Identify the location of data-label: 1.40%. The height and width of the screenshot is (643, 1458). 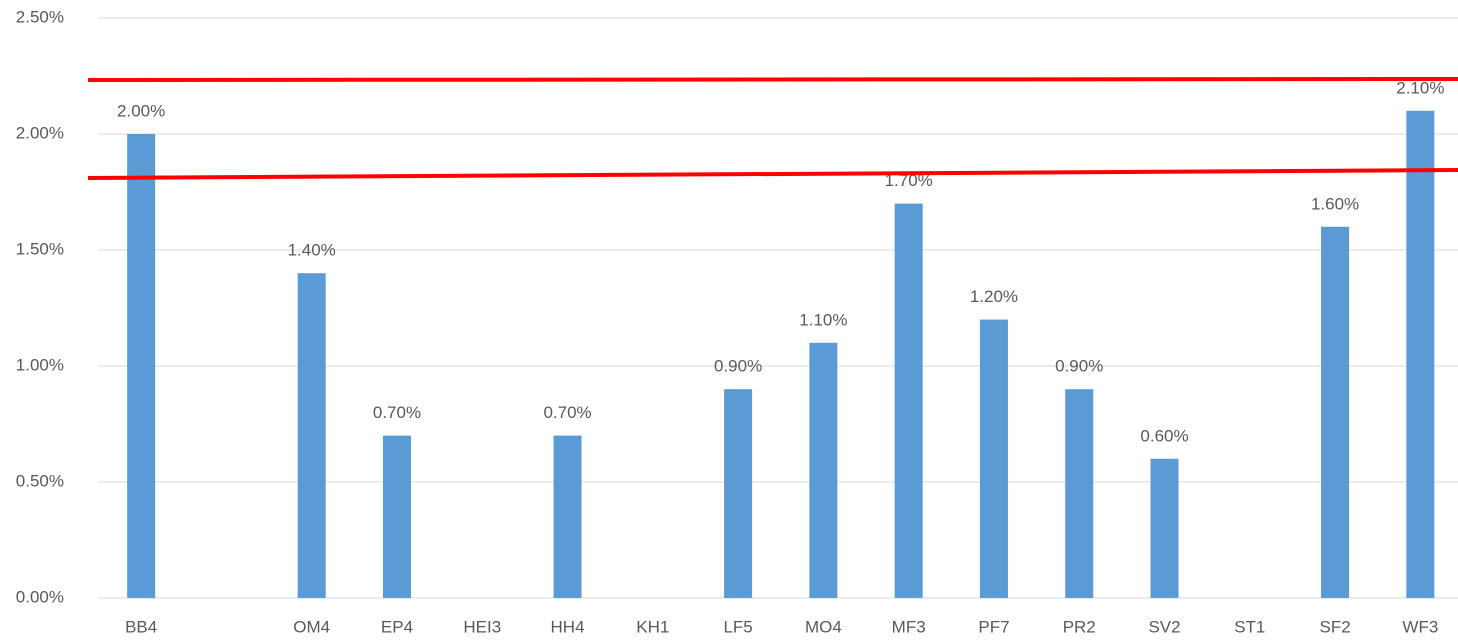
(312, 250).